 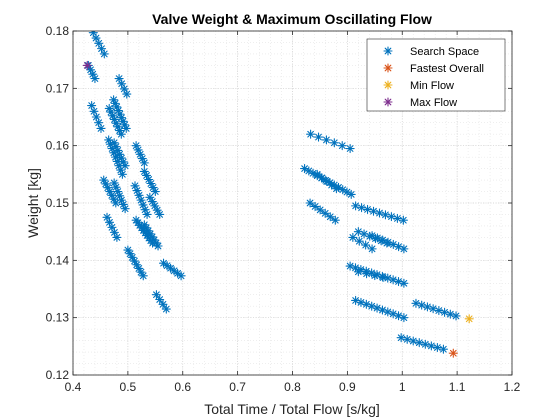 I want to click on x-tick-label: 0.8, so click(x=292, y=387).